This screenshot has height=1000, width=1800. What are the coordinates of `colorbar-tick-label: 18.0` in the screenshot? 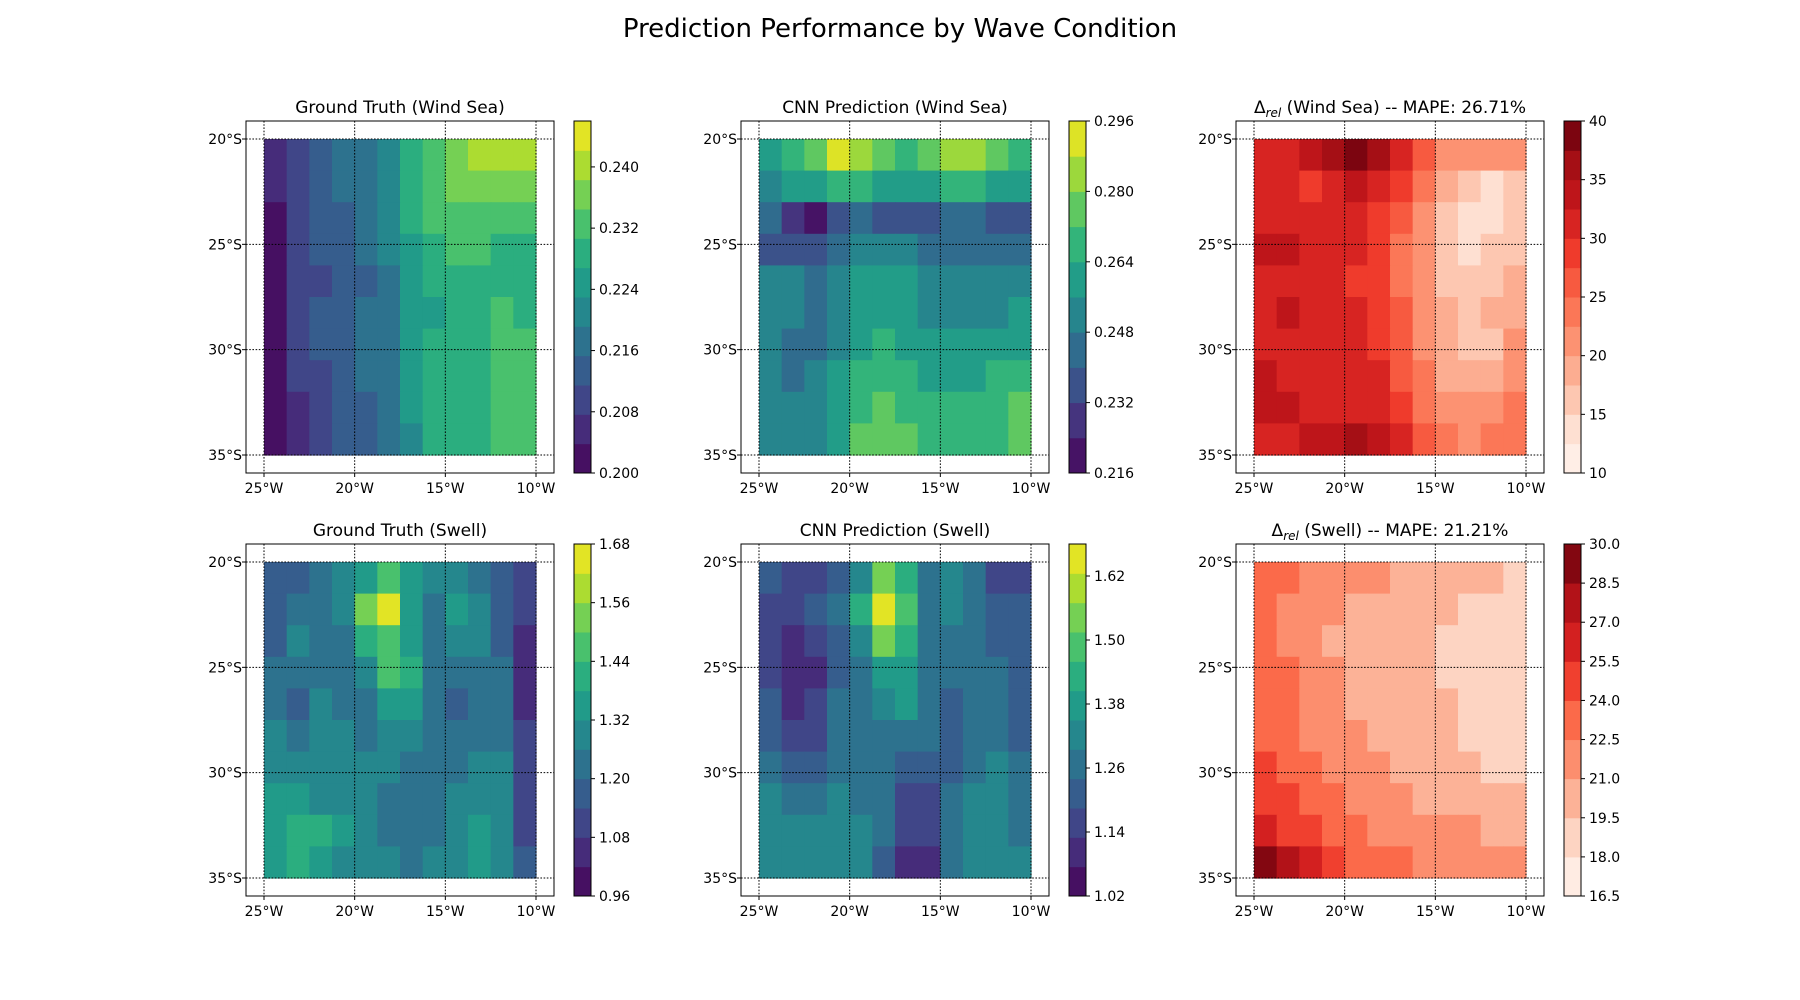 It's located at (1604, 858).